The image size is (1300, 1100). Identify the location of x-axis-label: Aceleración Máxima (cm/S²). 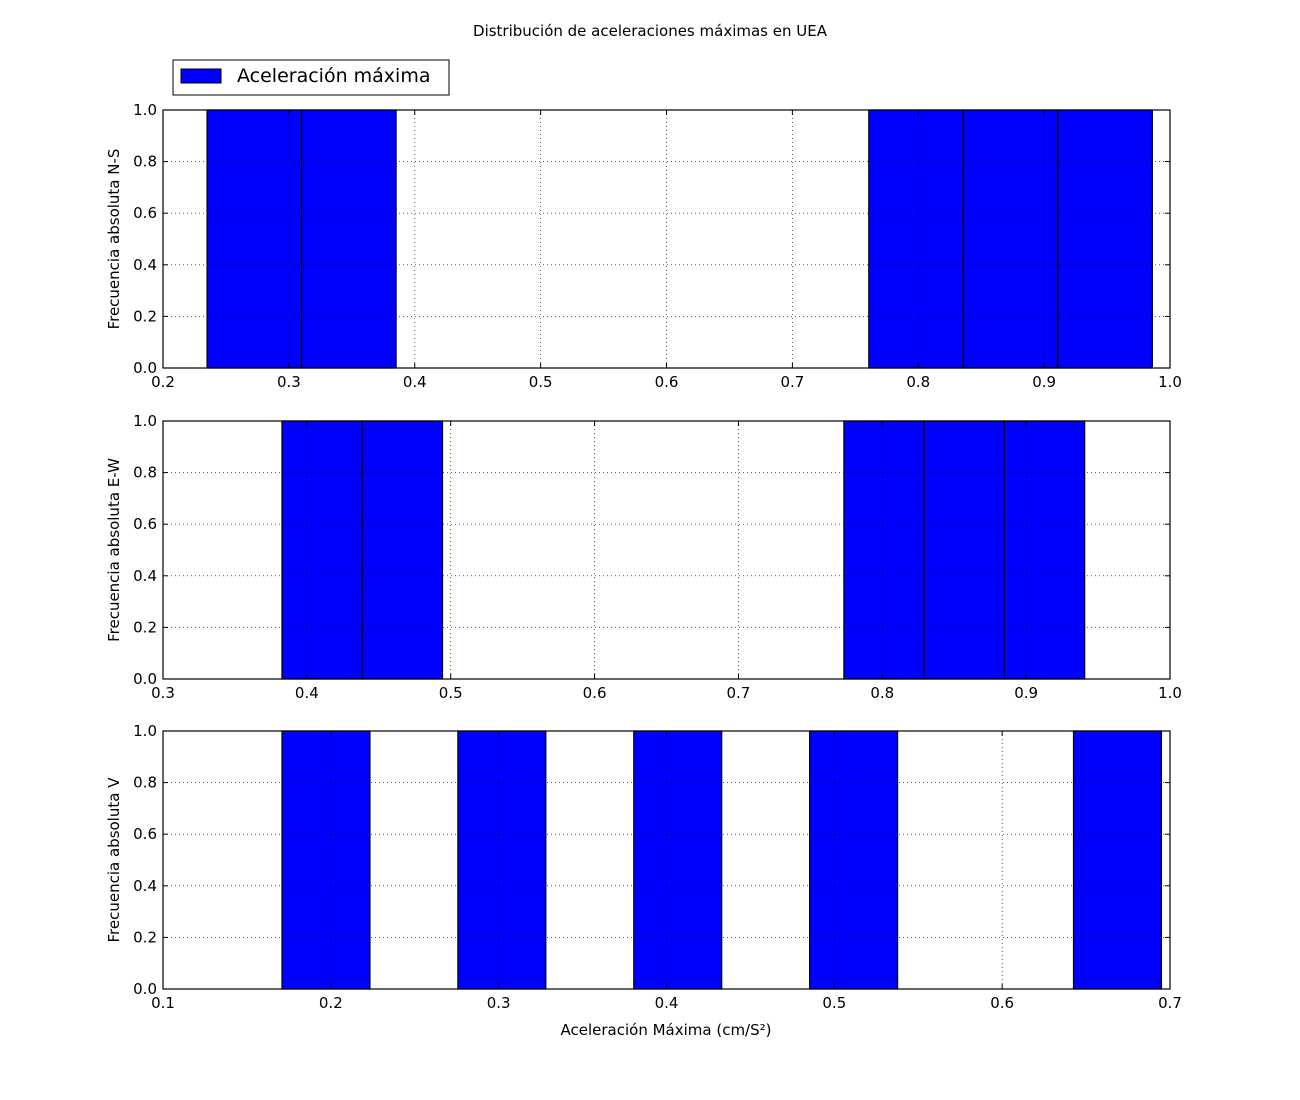
(666, 1030).